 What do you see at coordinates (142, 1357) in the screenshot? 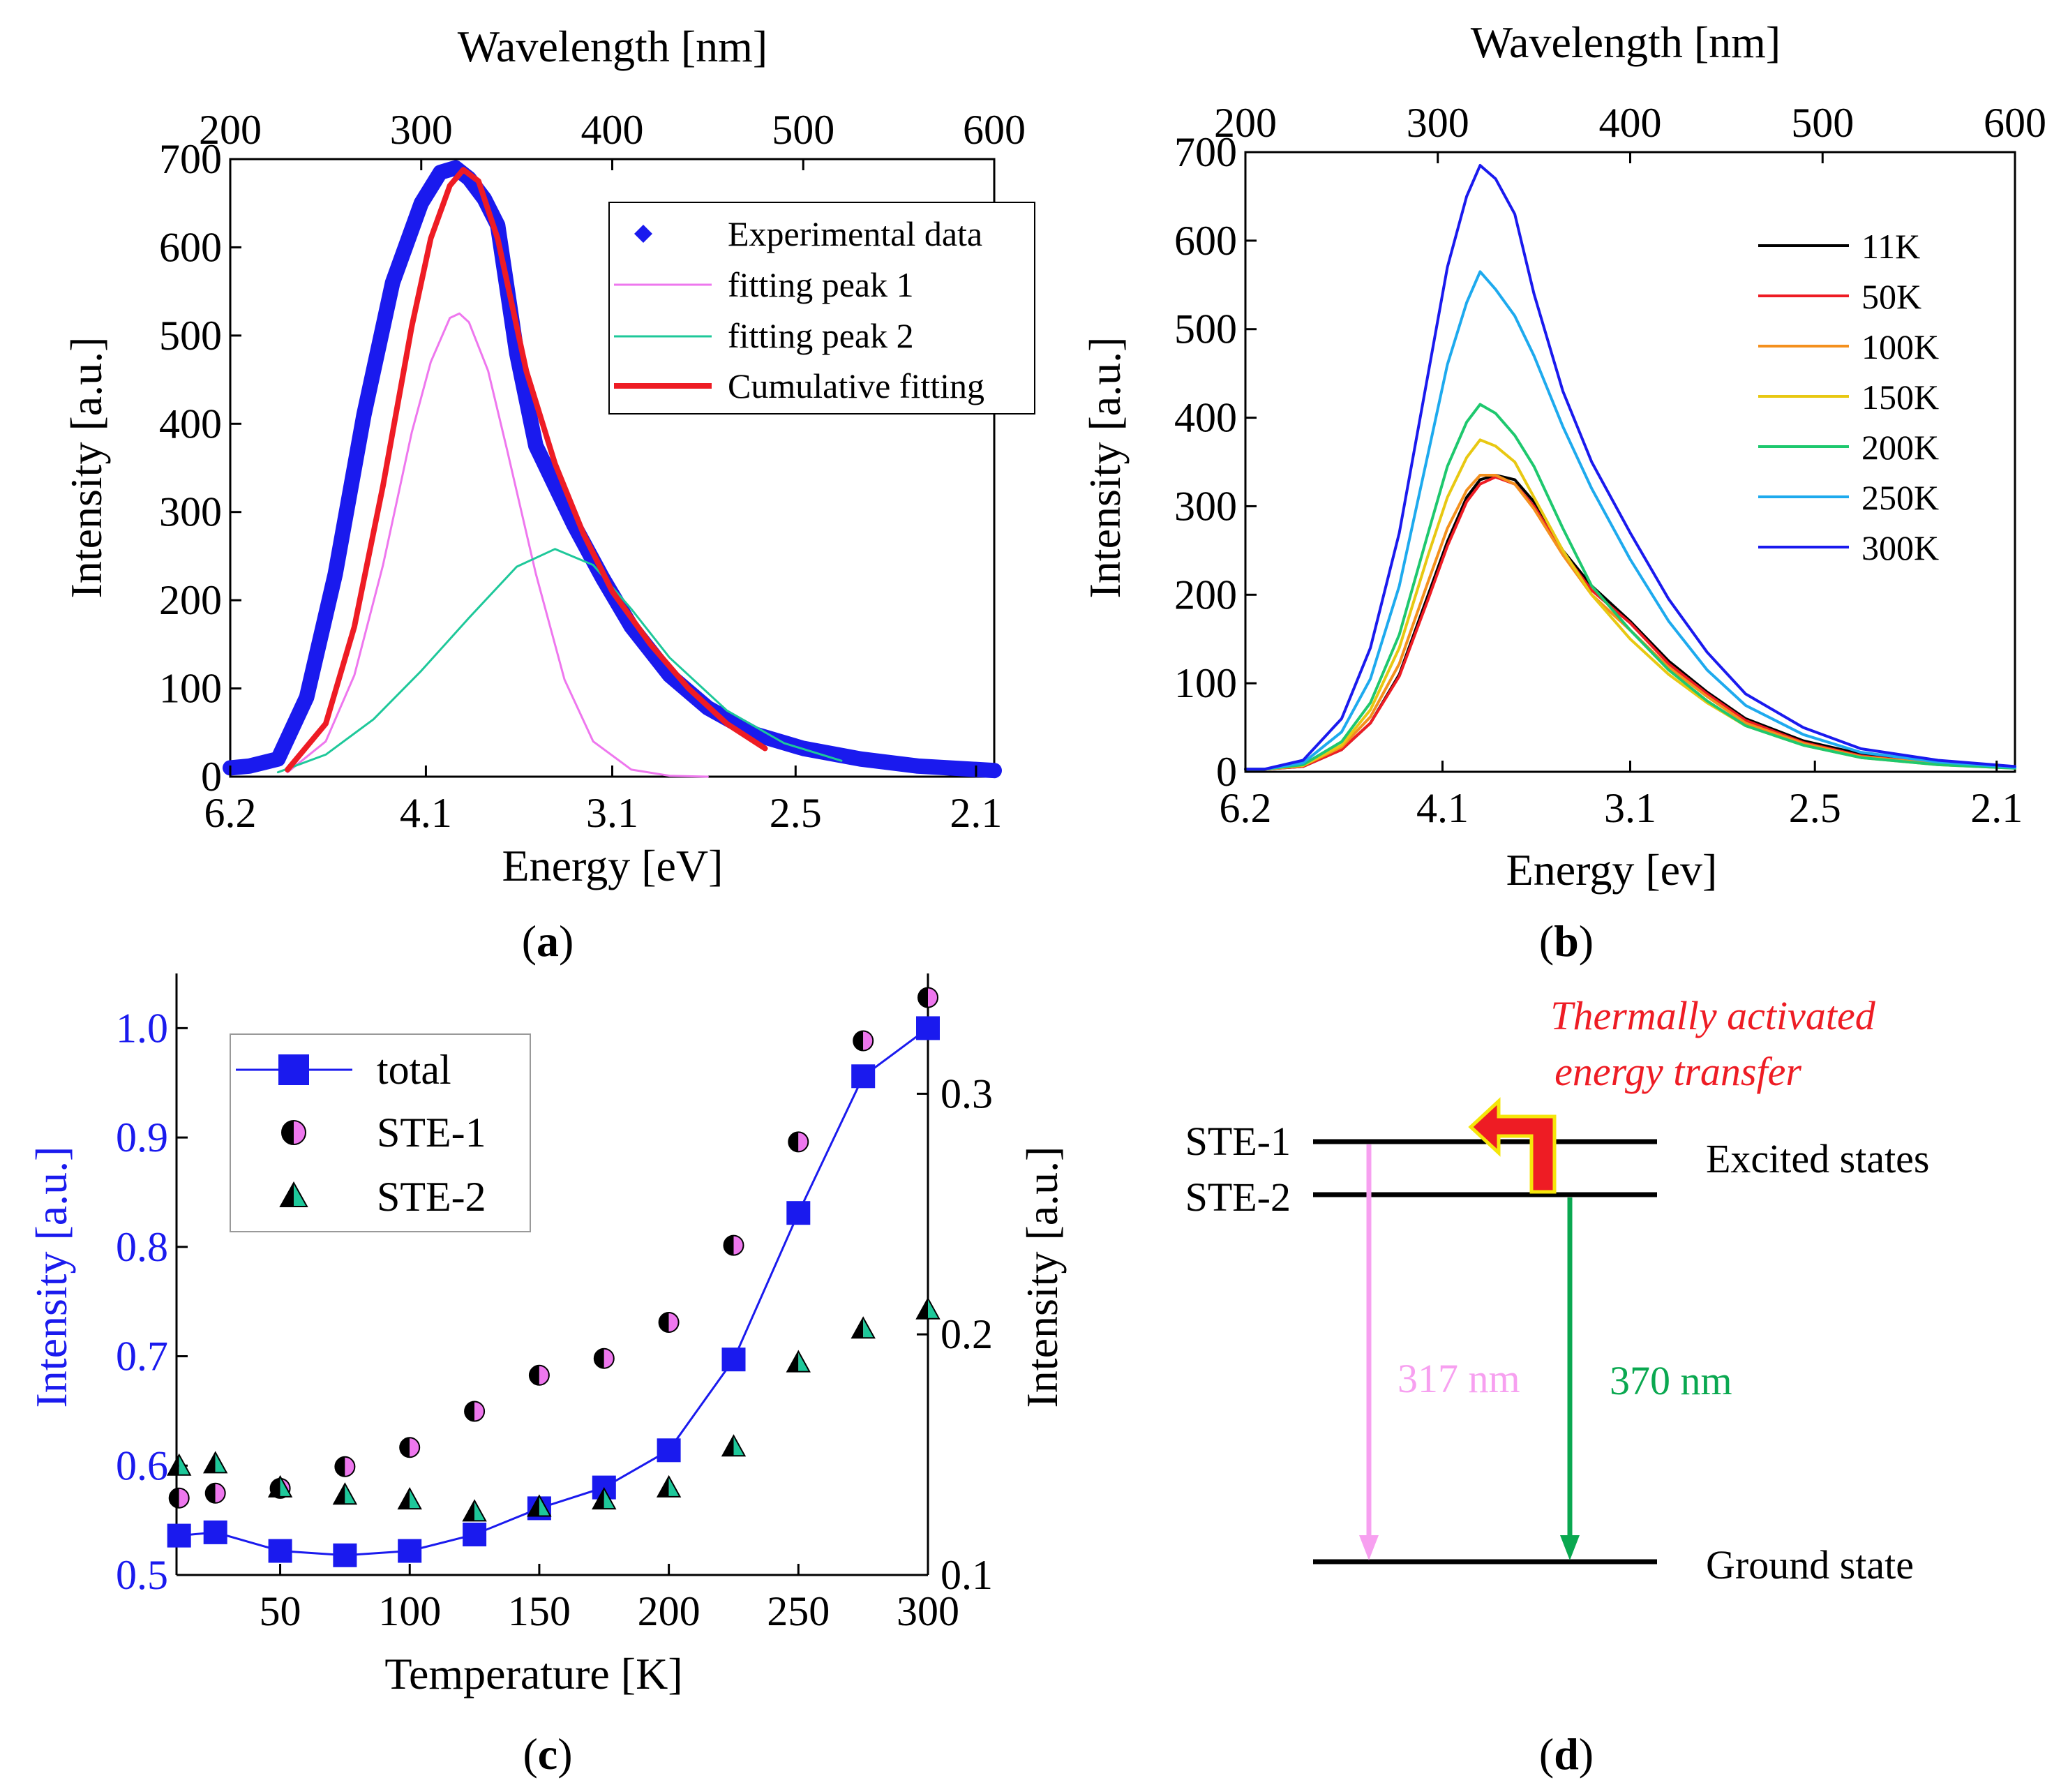
I see `y-tick-label: 0.7` at bounding box center [142, 1357].